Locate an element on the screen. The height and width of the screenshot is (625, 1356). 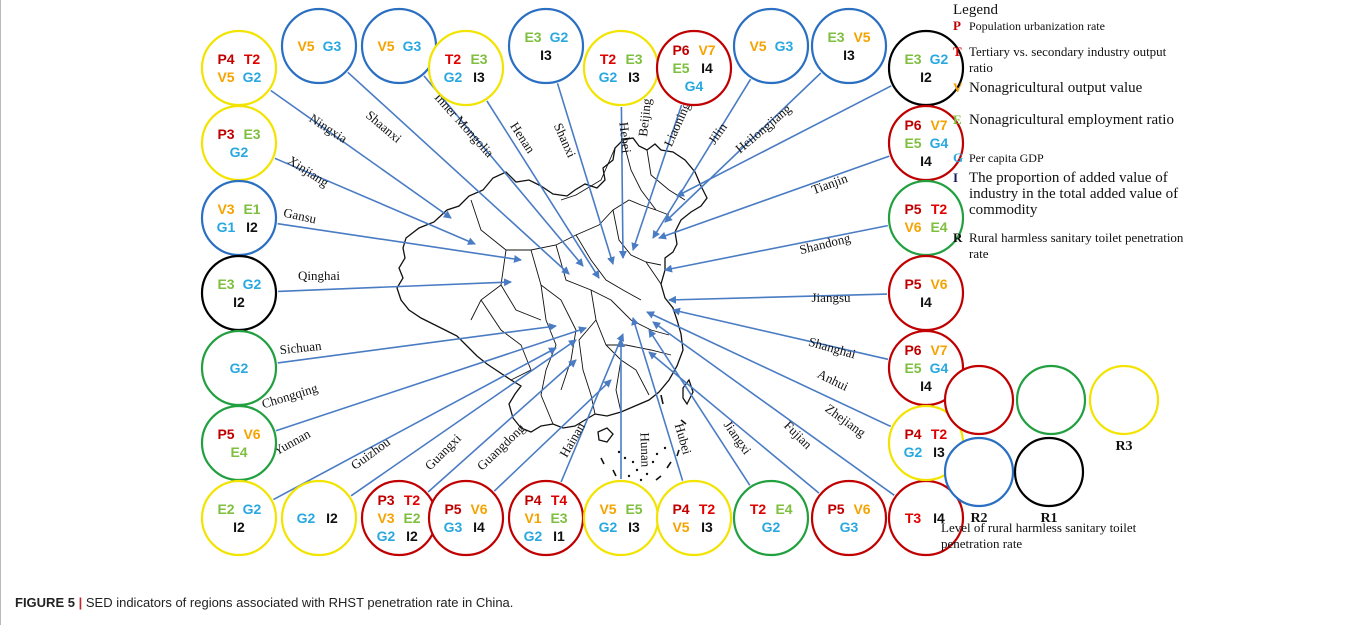
indicator-tianjin-g4: G4 is located at coordinates (939, 143).